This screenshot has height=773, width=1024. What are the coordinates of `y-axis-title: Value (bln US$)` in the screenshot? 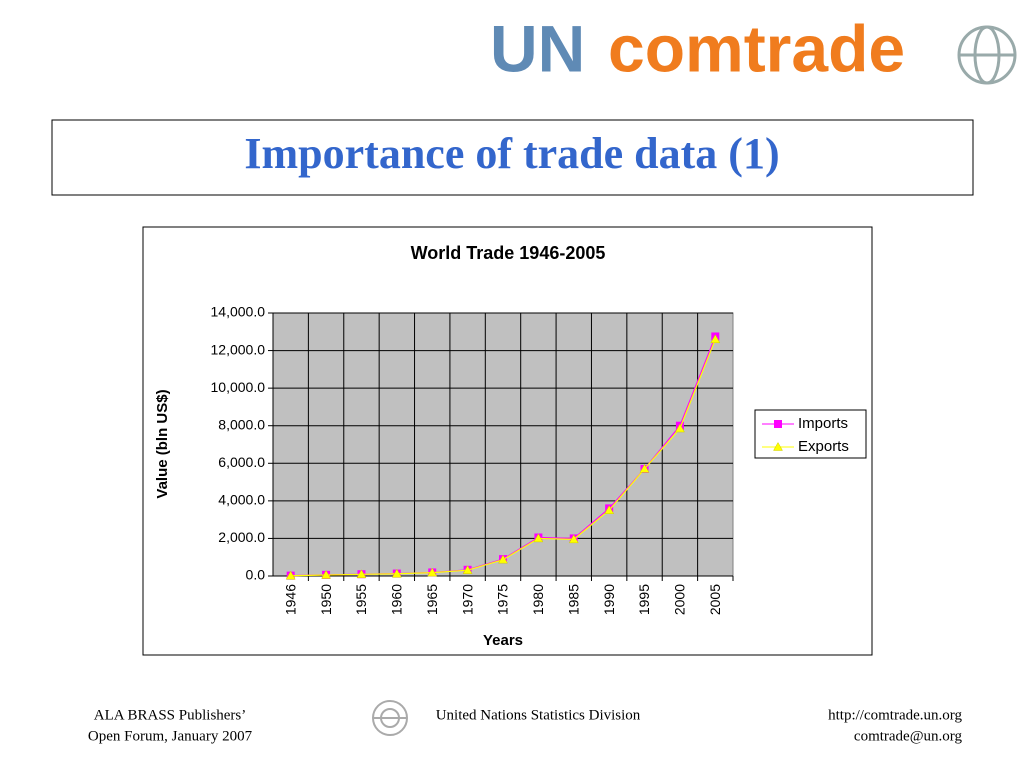 It's located at (162, 443).